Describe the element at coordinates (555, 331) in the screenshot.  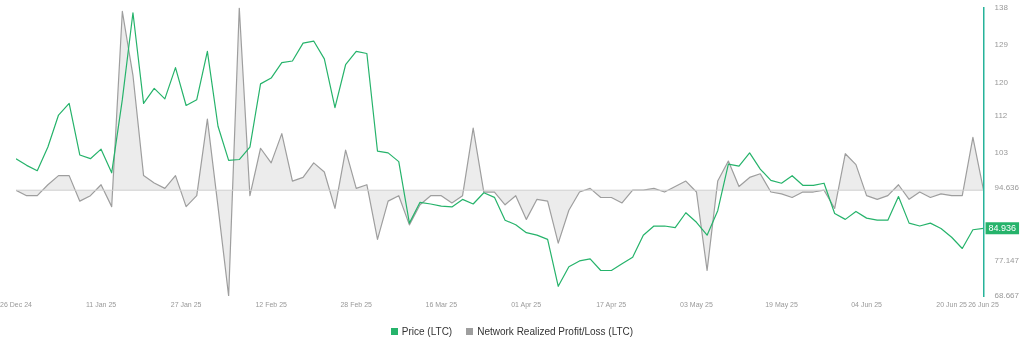
I see `legend-label: Network Realized Profit/Loss (LTC)` at that location.